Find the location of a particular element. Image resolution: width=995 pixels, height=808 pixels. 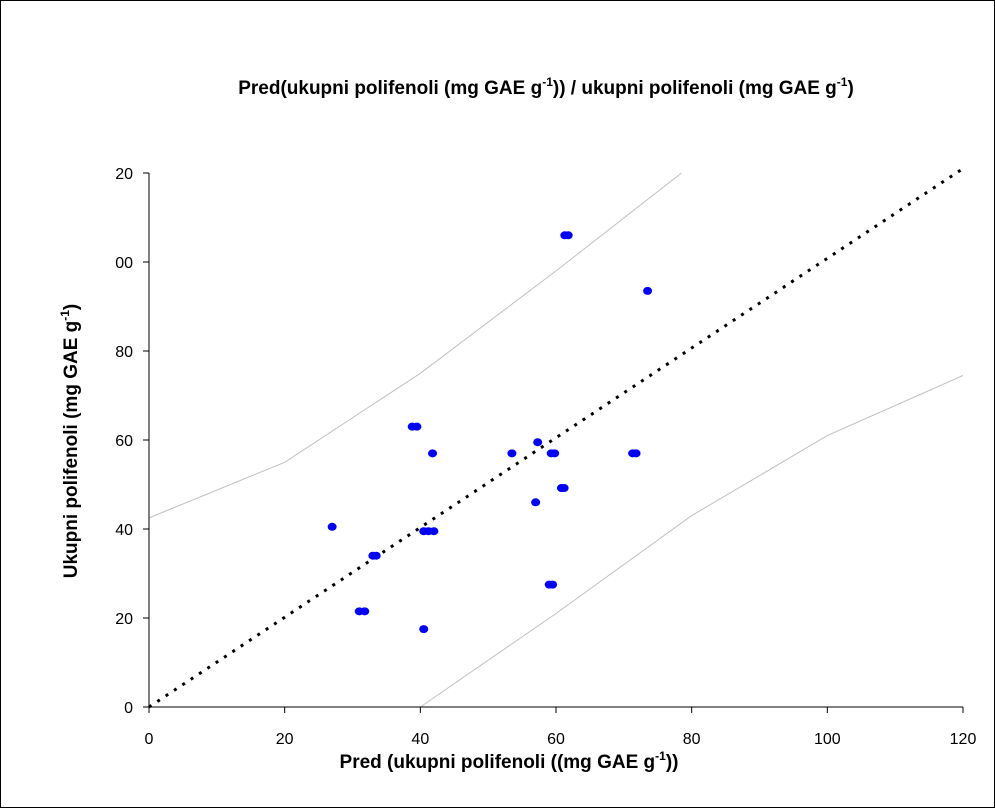

x-tick-label: 20 is located at coordinates (285, 739).